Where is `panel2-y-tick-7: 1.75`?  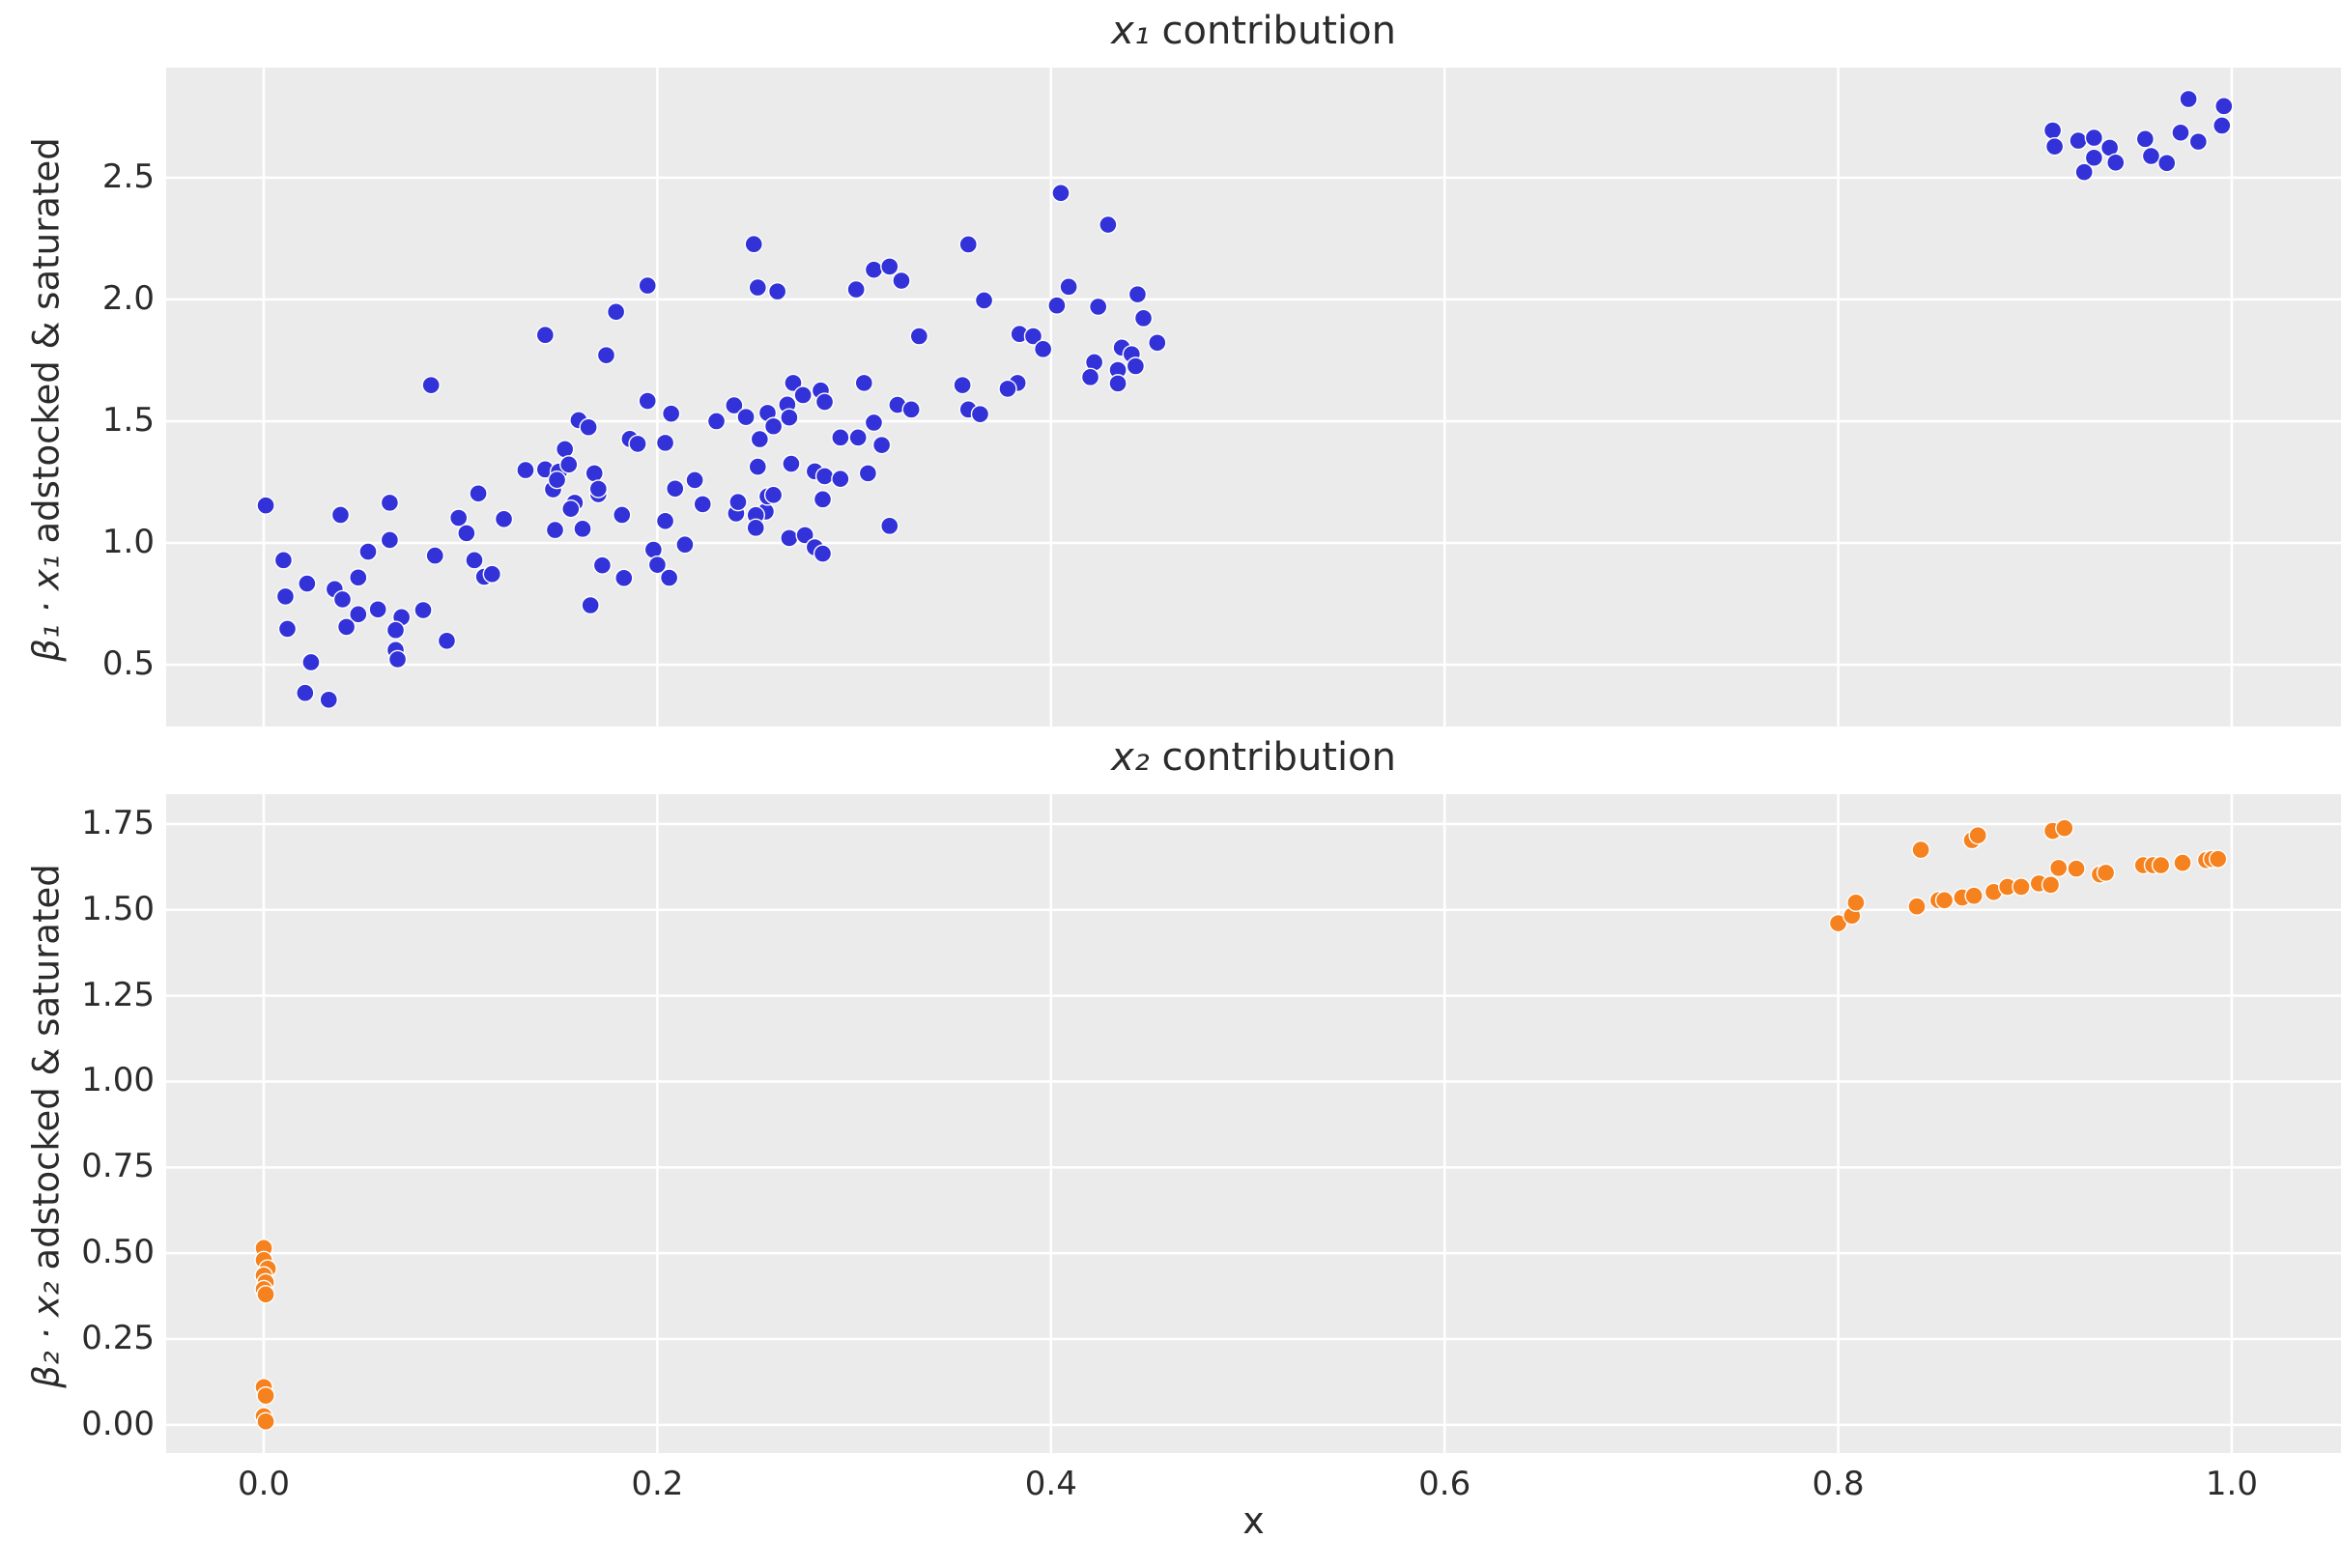 panel2-y-tick-7: 1.75 is located at coordinates (118, 822).